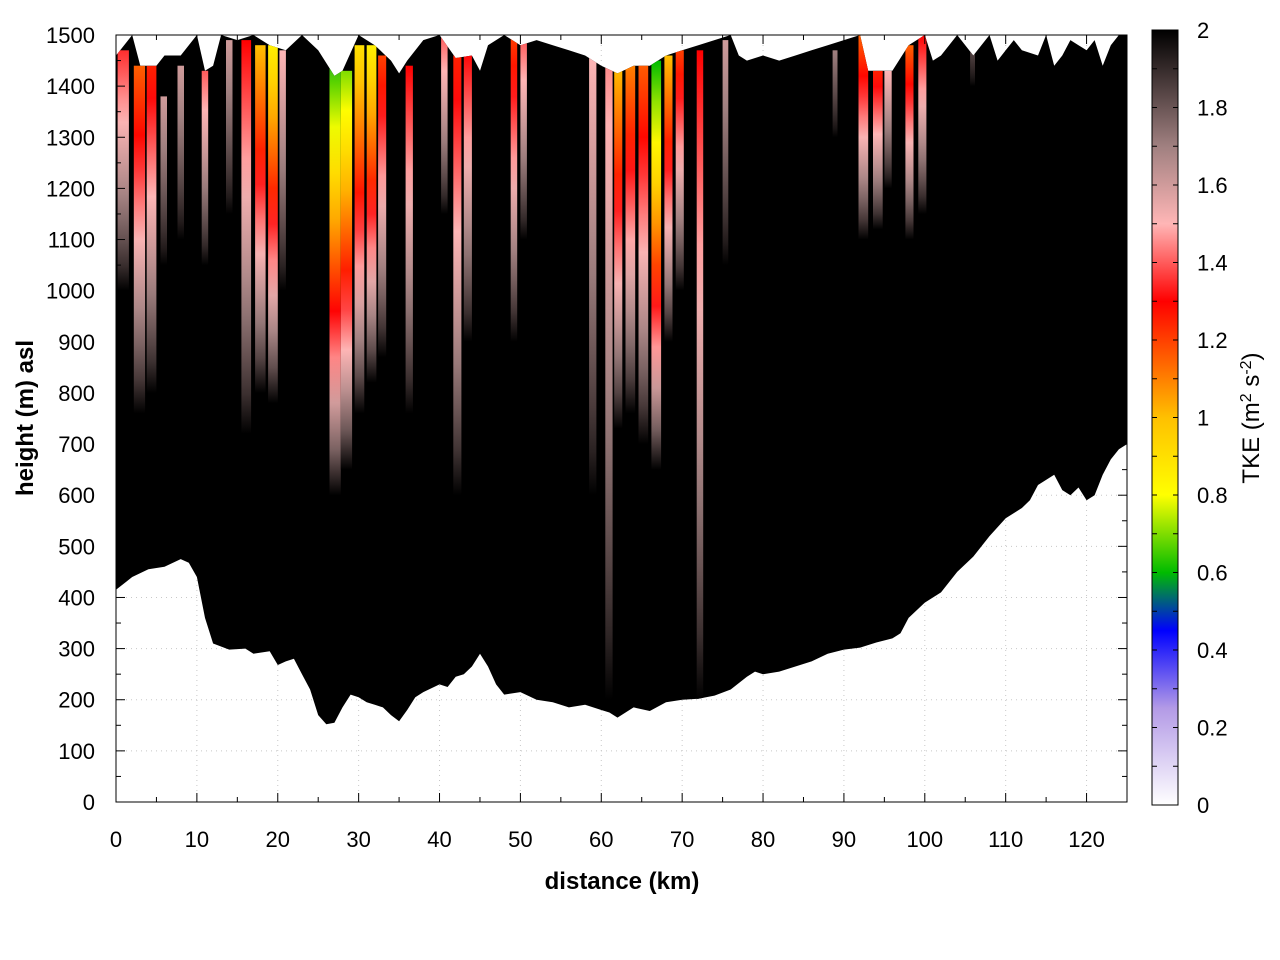  I want to click on y-tick-label: 1400, so click(70, 86).